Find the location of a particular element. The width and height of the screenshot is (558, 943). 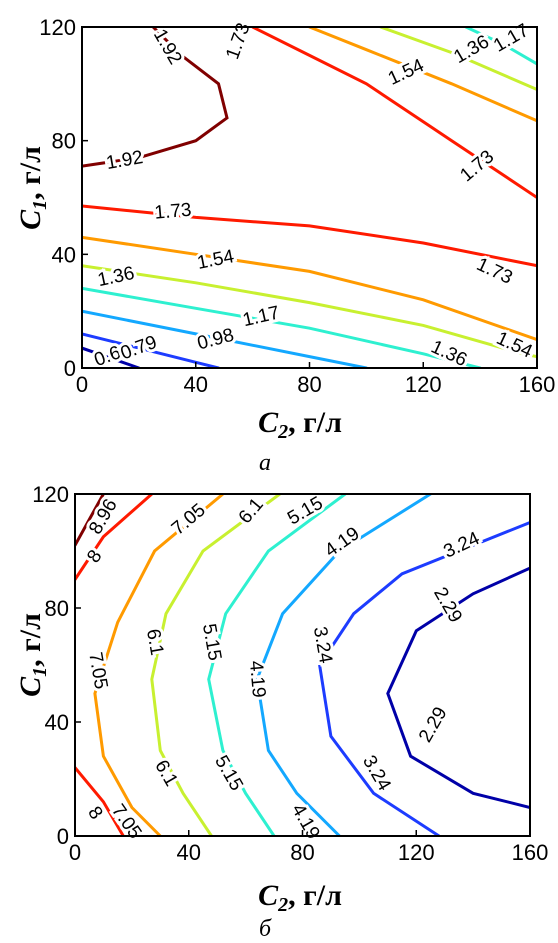

contour-label: 0.79 is located at coordinates (139, 348).